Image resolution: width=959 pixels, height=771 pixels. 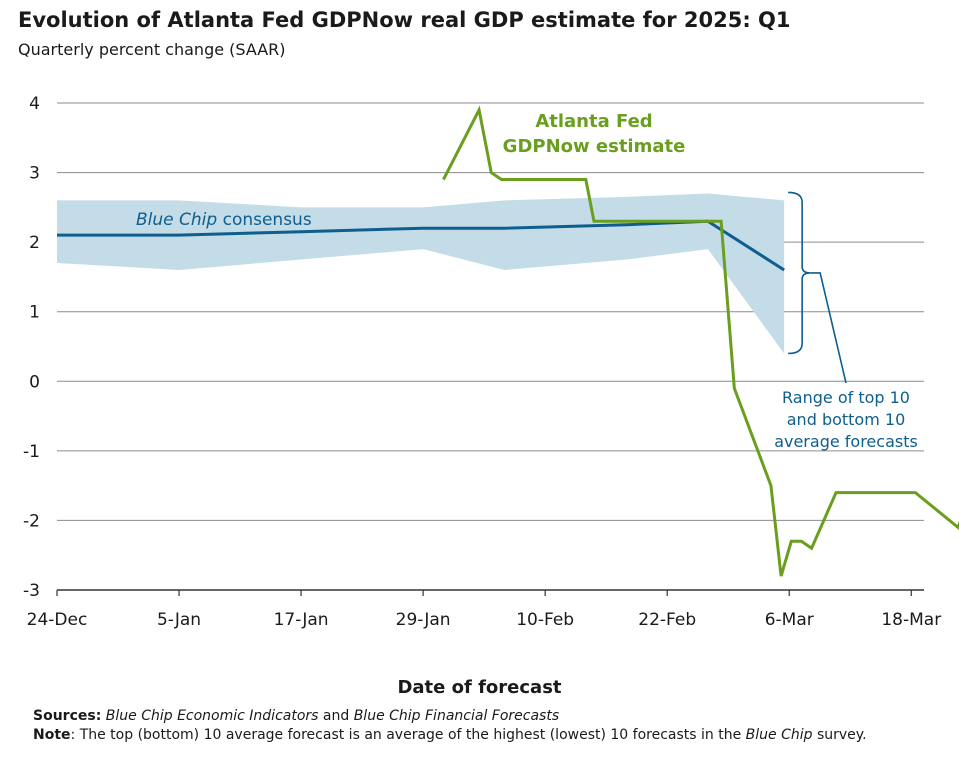 I want to click on y-tick-label: 1, so click(x=34, y=313).